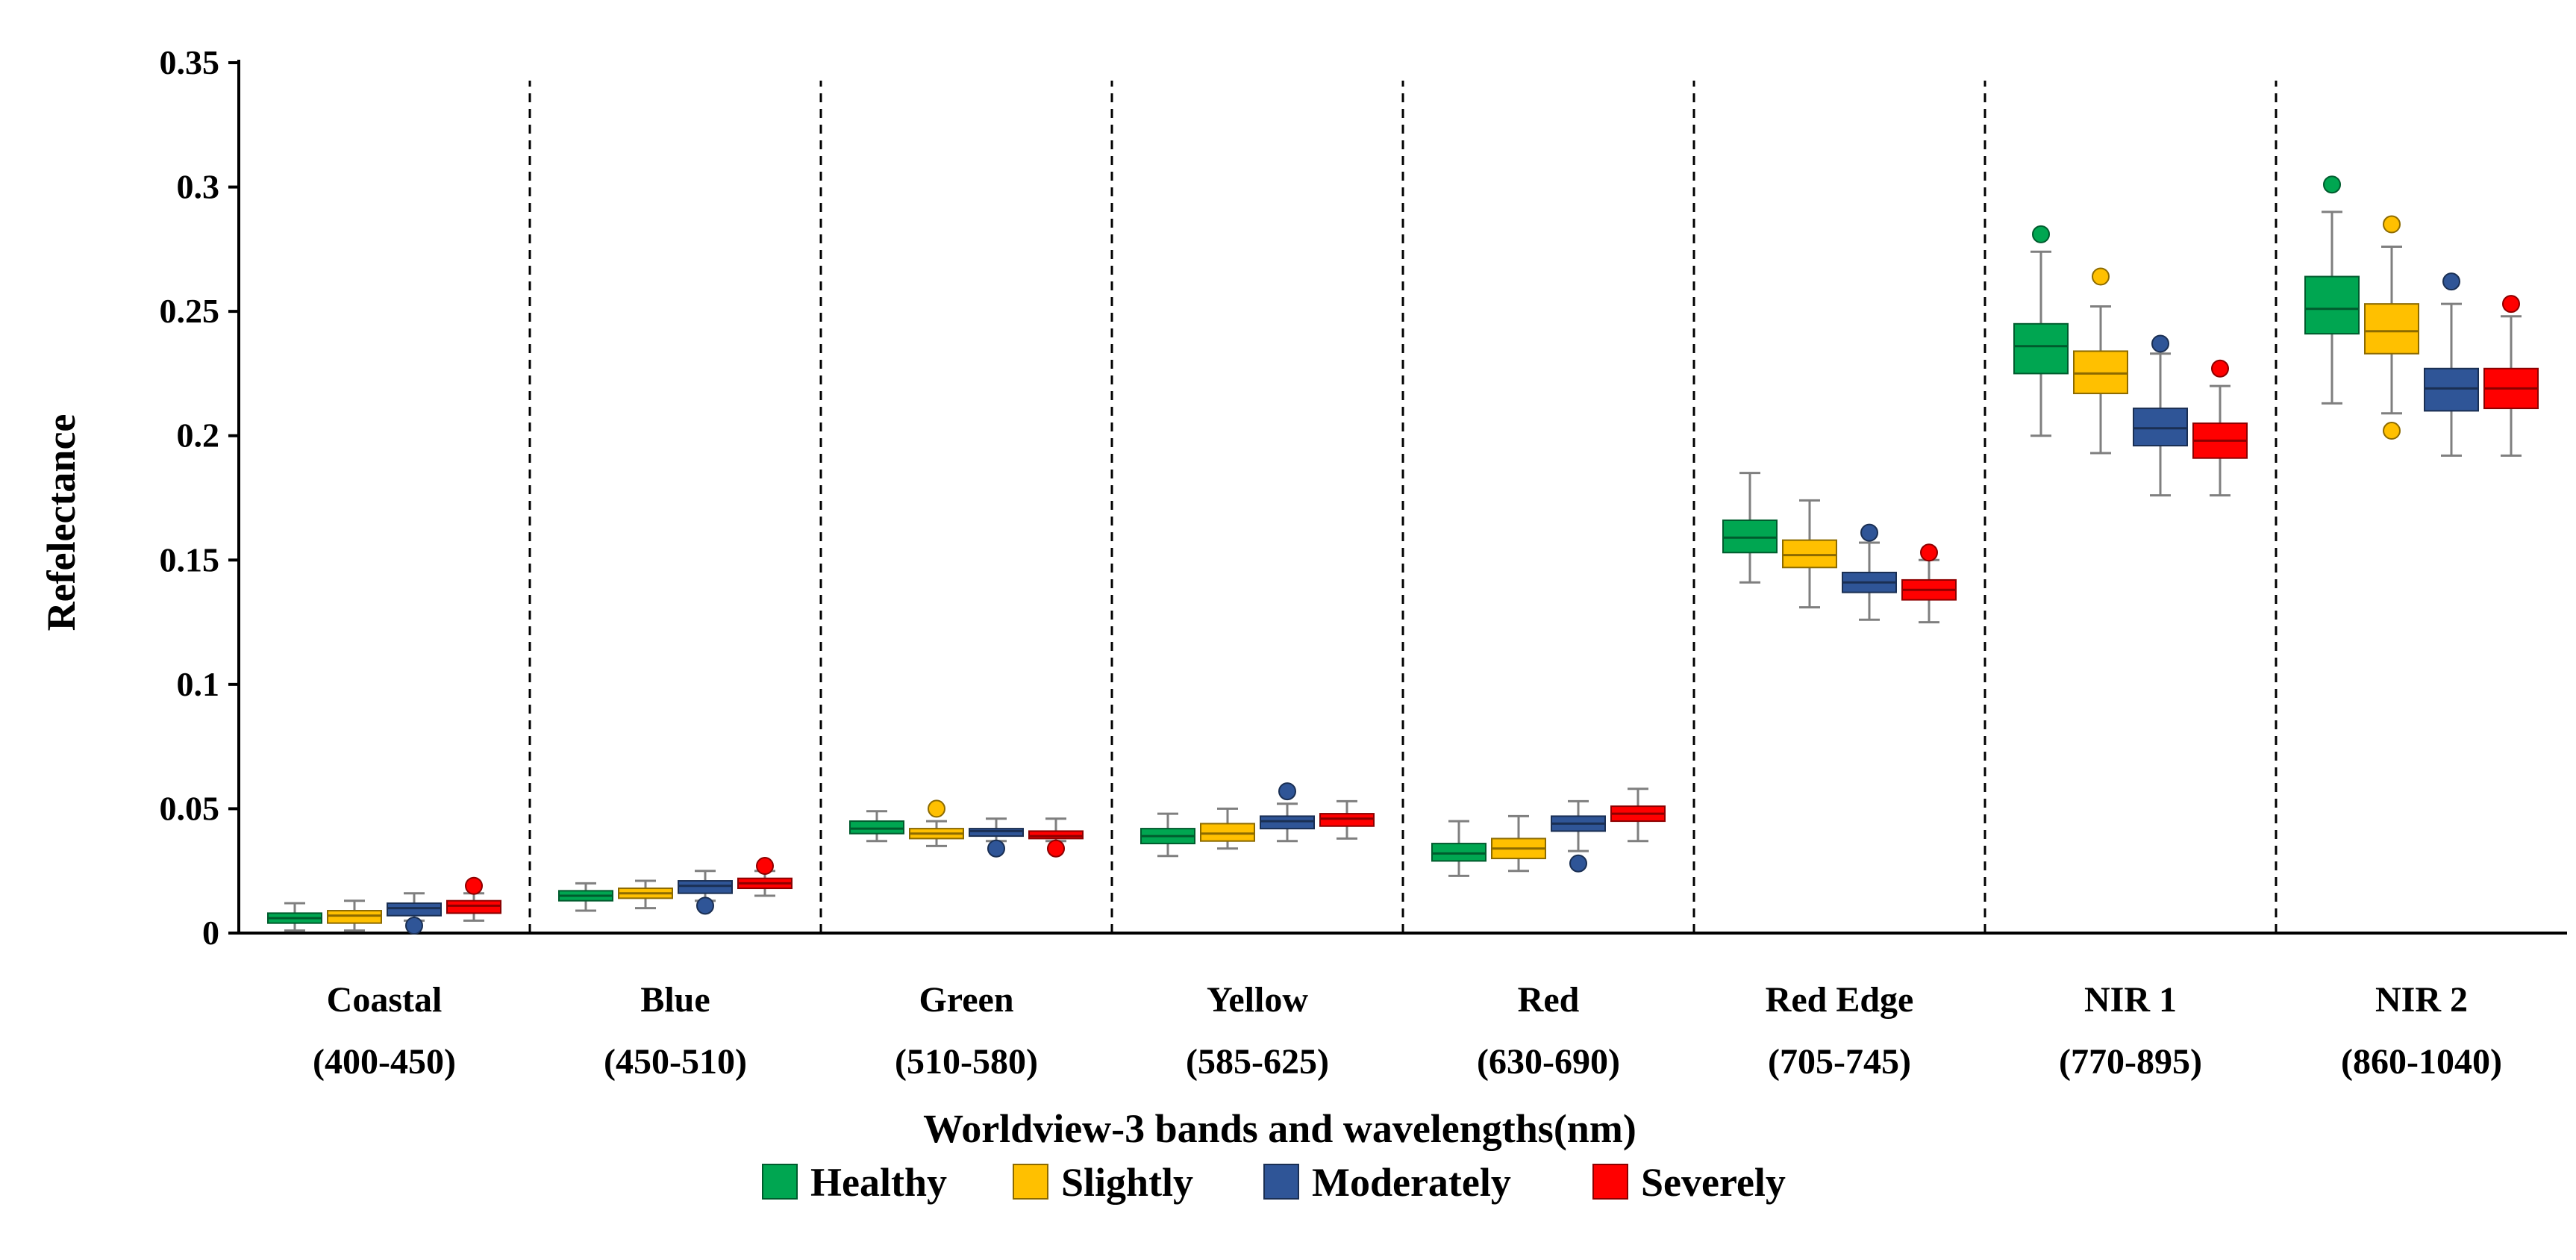 The height and width of the screenshot is (1260, 2576). Describe the element at coordinates (198, 187) in the screenshot. I see `y-tick-label: 0.3` at that location.